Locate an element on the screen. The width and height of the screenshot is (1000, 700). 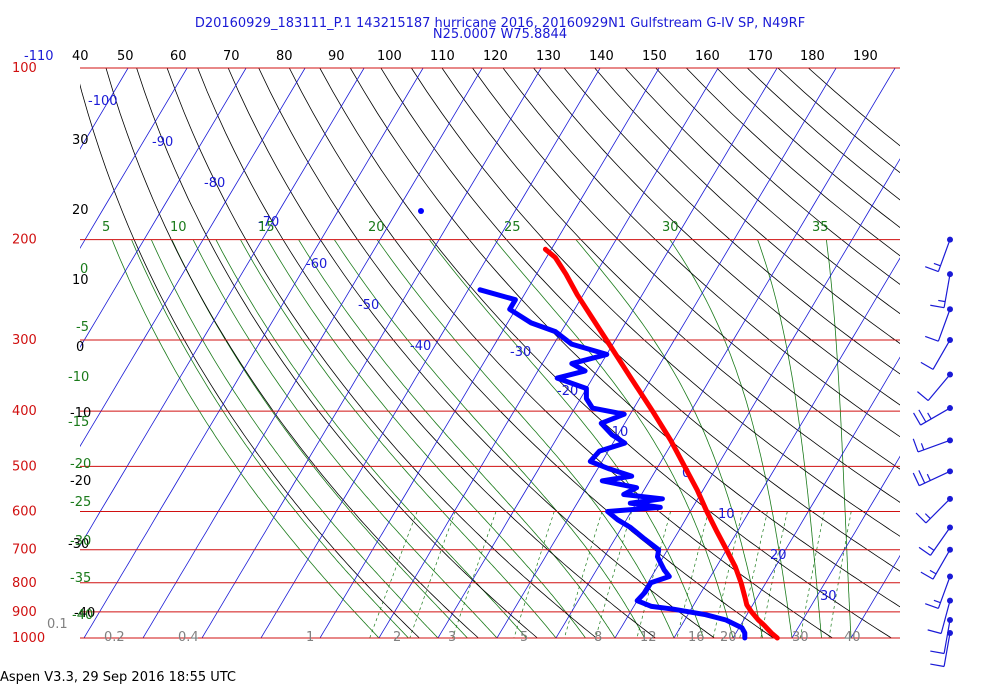
top-axis-label: 150 is located at coordinates (654, 56).